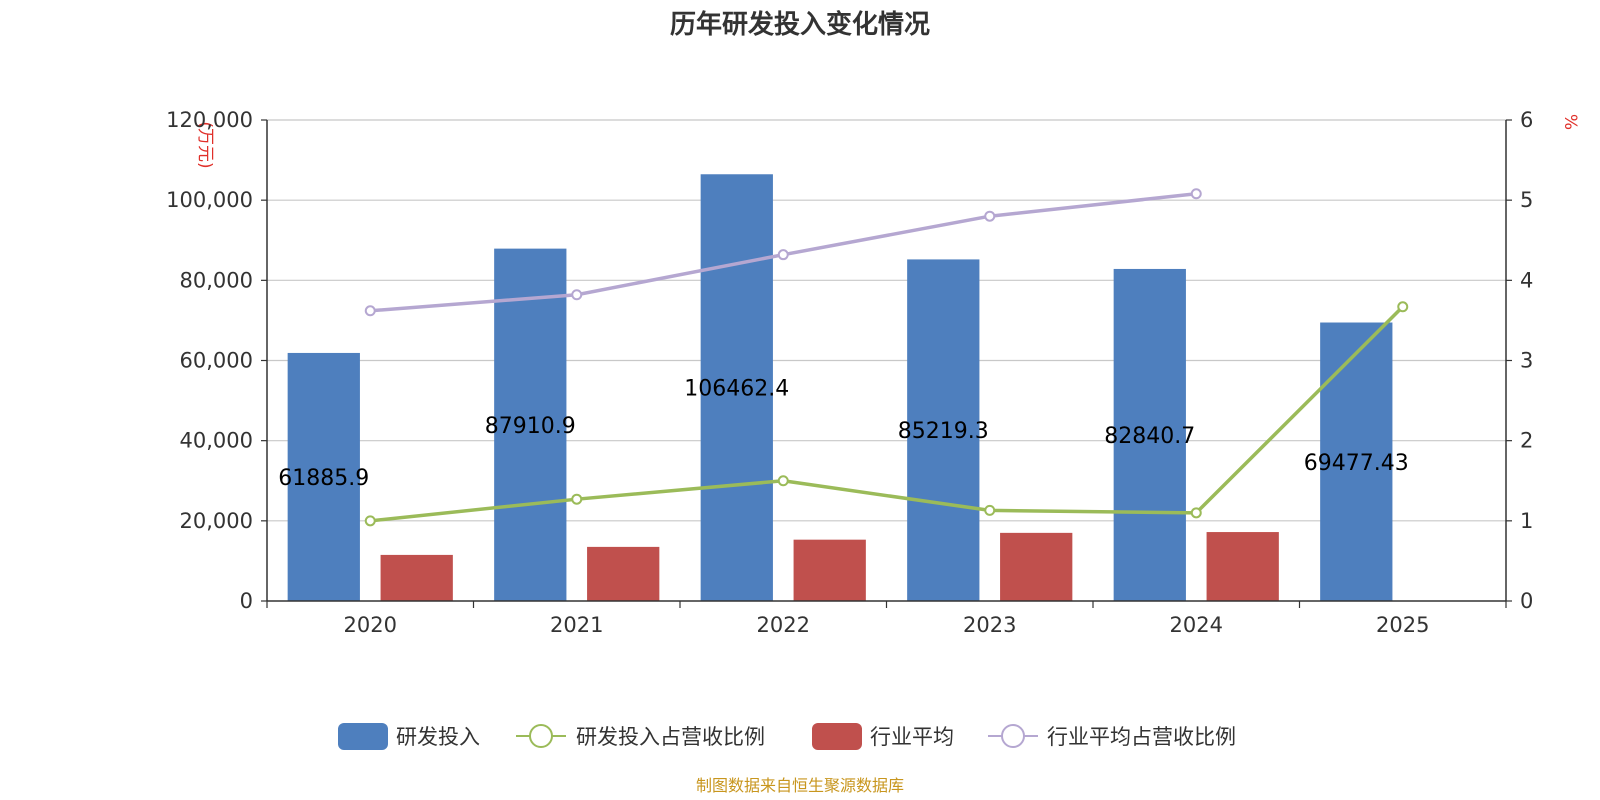  What do you see at coordinates (1526, 200) in the screenshot?
I see `right-axis-tick-label: 5` at bounding box center [1526, 200].